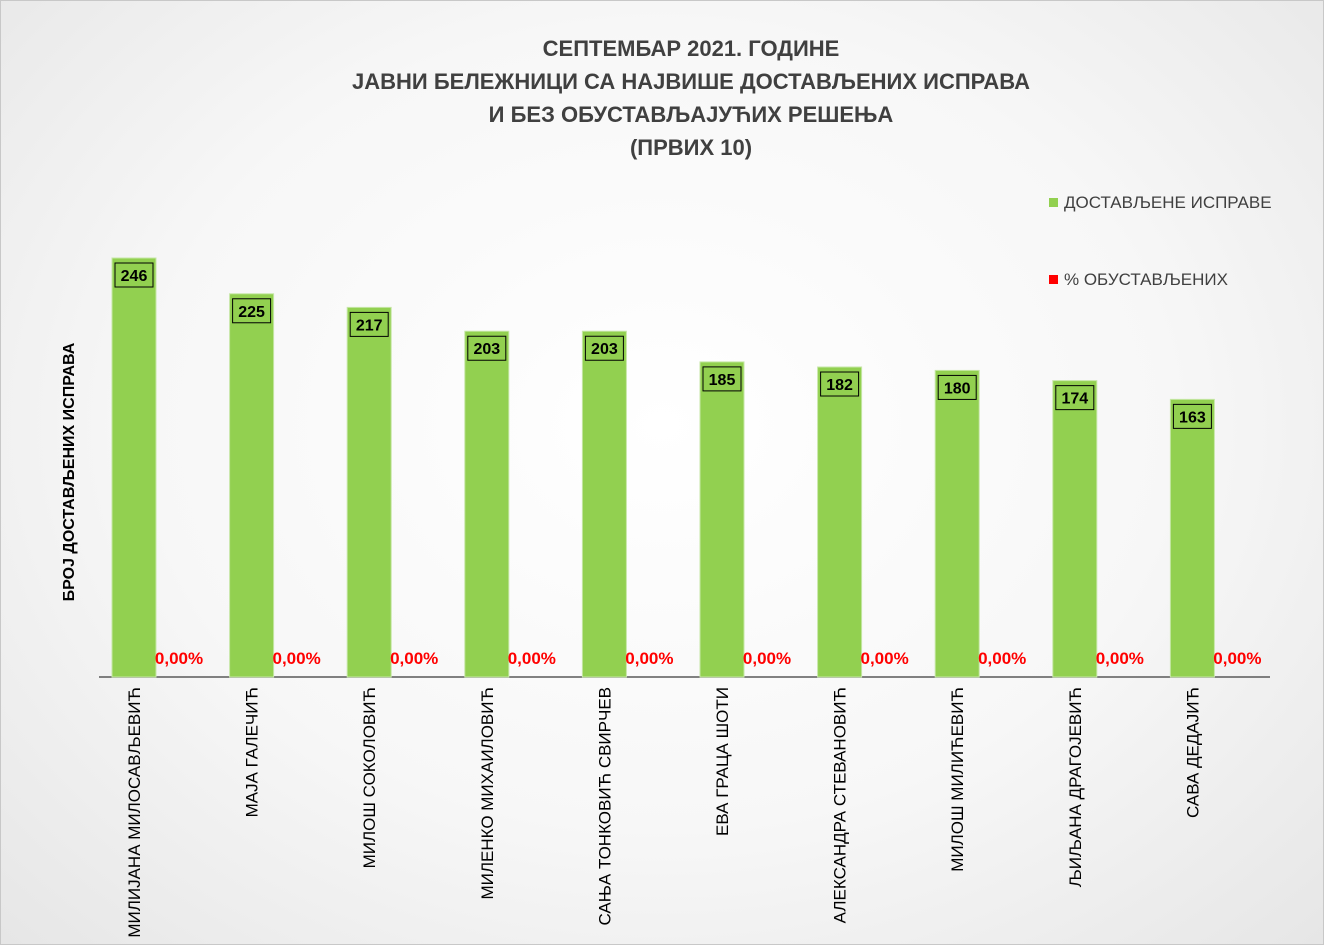 Image resolution: width=1324 pixels, height=945 pixels. Describe the element at coordinates (604, 806) in the screenshot. I see `category-label: САЊА ТОНКОВИЋ СВИРЧЕВ` at that location.